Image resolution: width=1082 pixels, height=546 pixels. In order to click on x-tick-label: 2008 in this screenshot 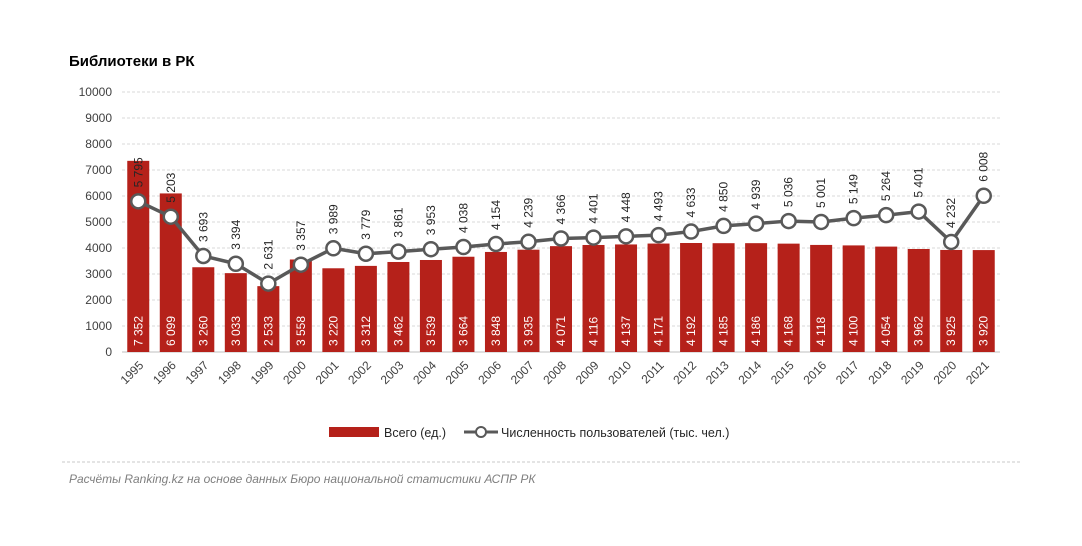, I will do `click(554, 372)`.